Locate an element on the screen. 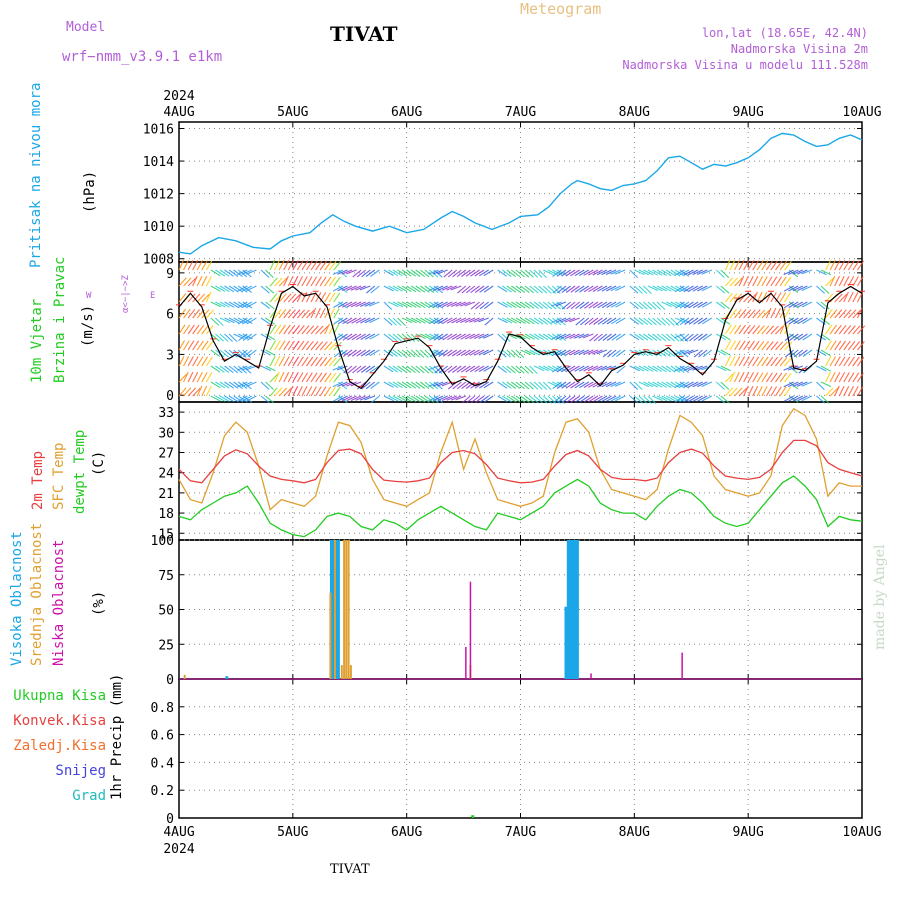  precip-y-label: 0.8 is located at coordinates (162, 708).